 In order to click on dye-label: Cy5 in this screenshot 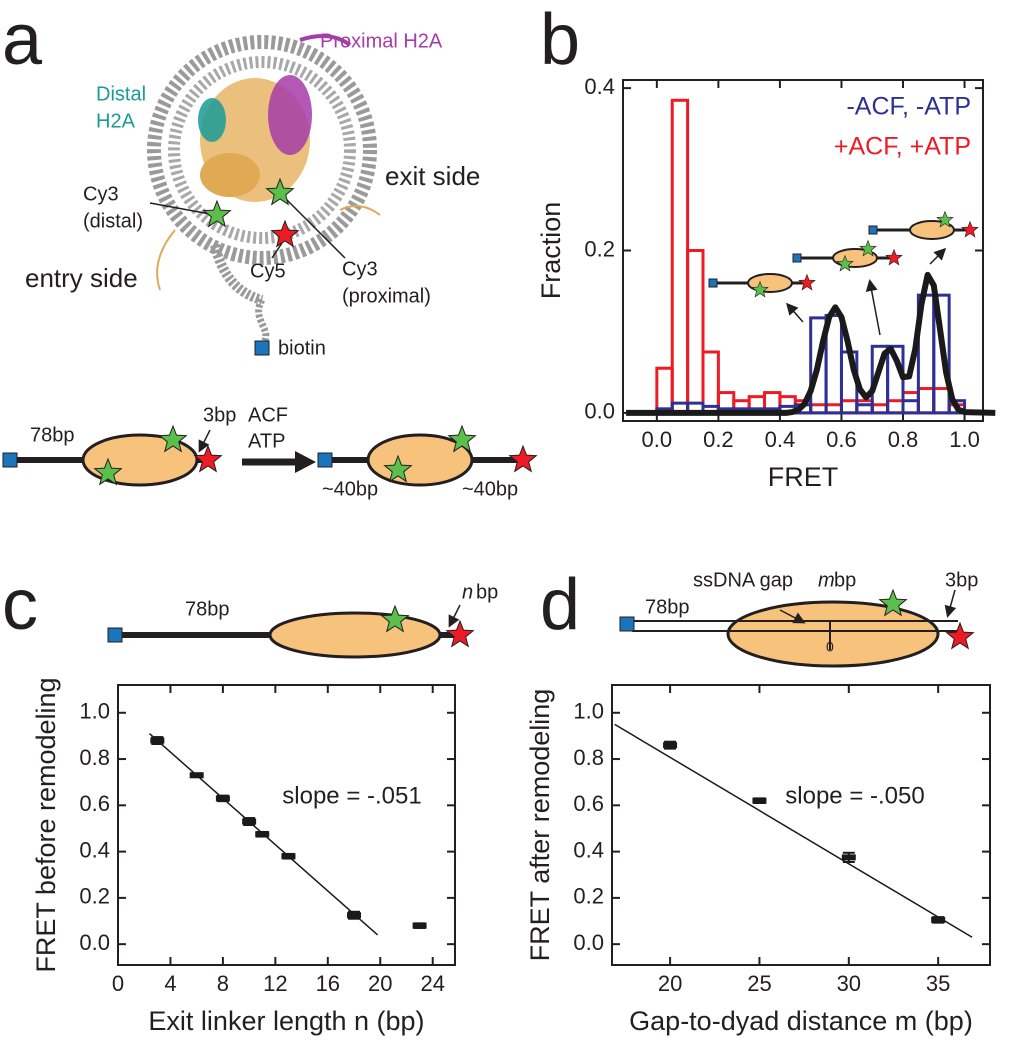, I will do `click(268, 271)`.